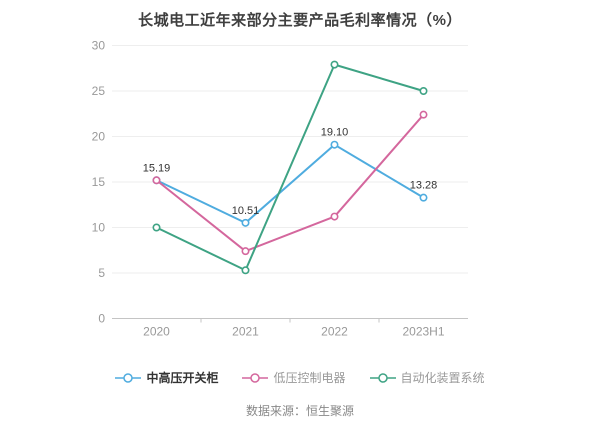  I want to click on y-axis-tick-label: 15, so click(99, 182).